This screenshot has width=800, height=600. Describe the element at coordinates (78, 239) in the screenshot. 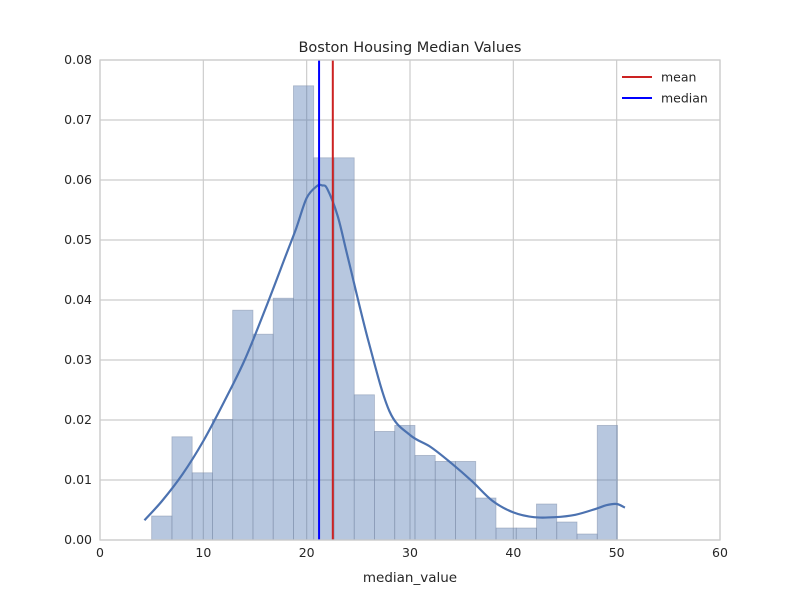

I see `y-tick-label-5: 0.05` at that location.